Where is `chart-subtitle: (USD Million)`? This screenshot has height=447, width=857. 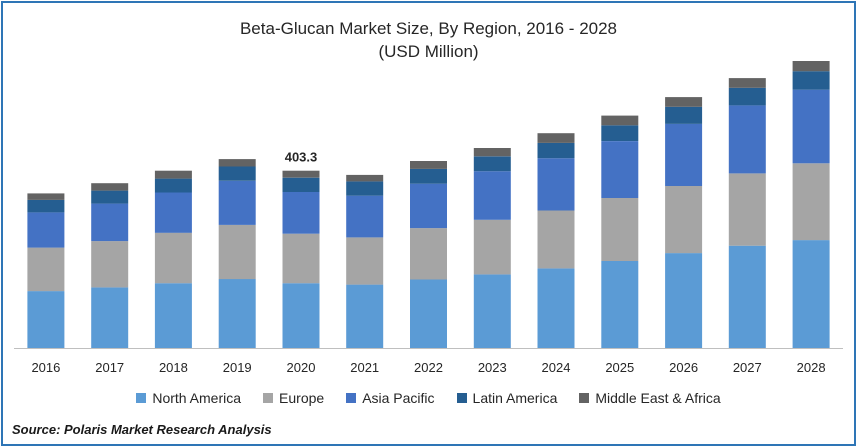
chart-subtitle: (USD Million) is located at coordinates (428, 51).